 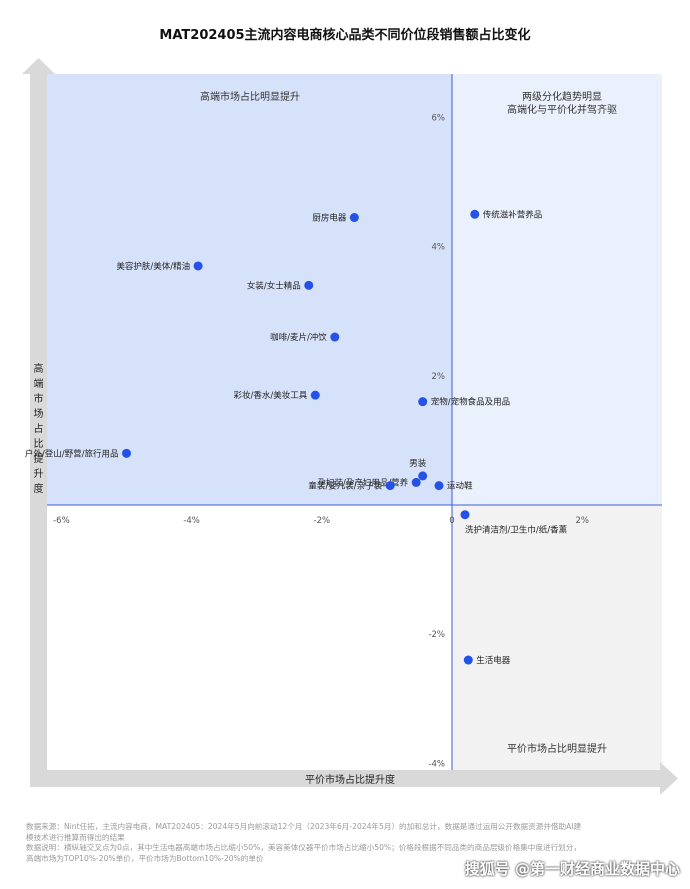 I want to click on quadrant-label-top-right-line2: 高端化与平价化并驾齐驱, so click(x=562, y=109).